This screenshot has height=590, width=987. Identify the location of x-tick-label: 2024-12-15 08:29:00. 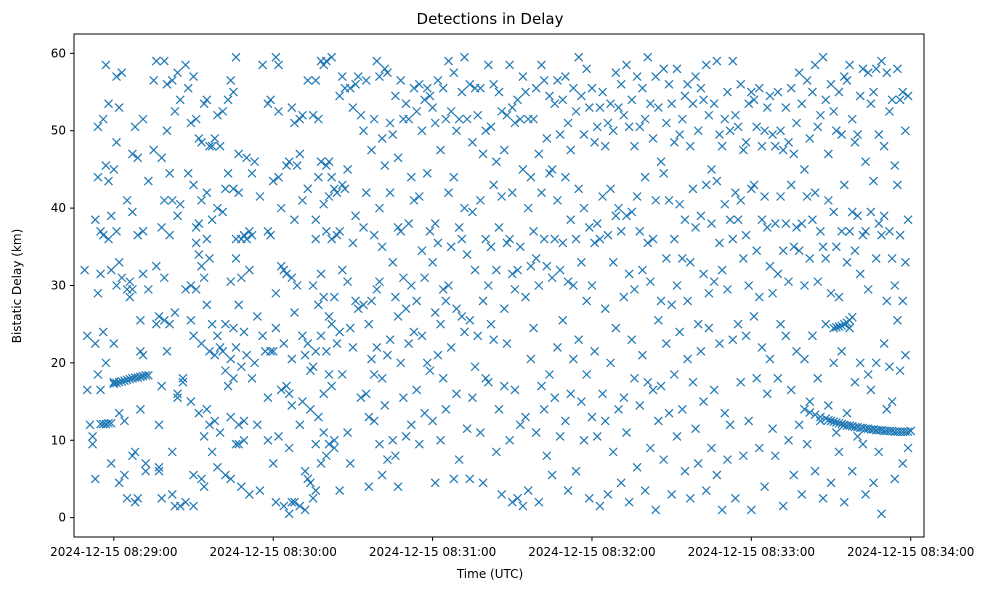
(113, 552).